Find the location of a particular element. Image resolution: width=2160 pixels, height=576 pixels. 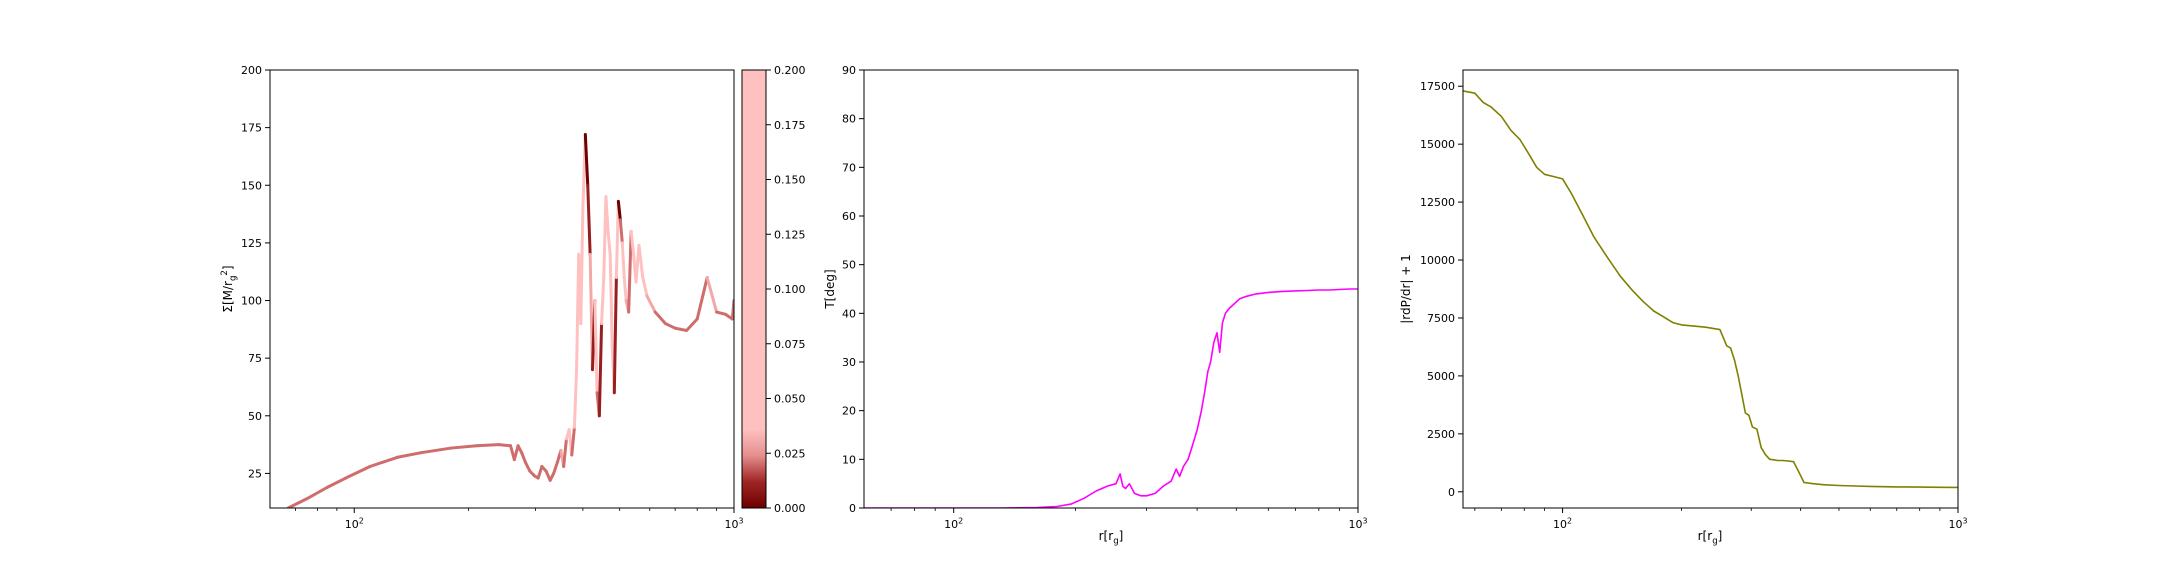

colorbar-tick-label: 0.100 is located at coordinates (790, 289).